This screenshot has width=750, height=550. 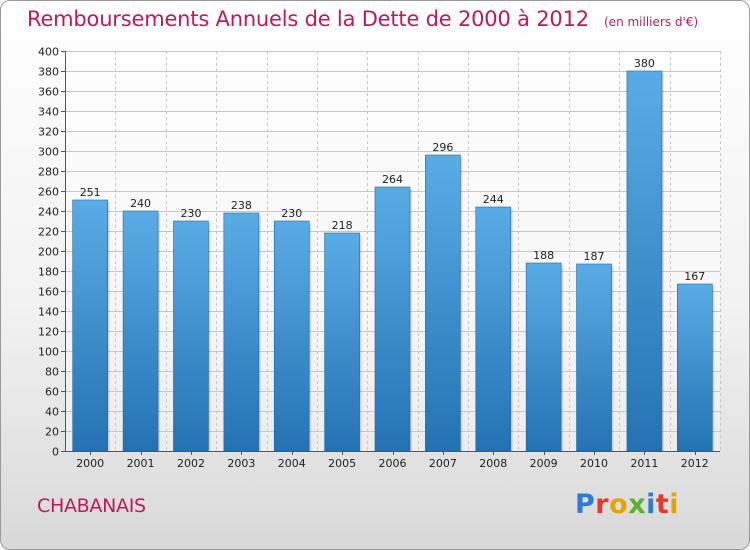 What do you see at coordinates (694, 276) in the screenshot?
I see `bar-value-label: 167` at bounding box center [694, 276].